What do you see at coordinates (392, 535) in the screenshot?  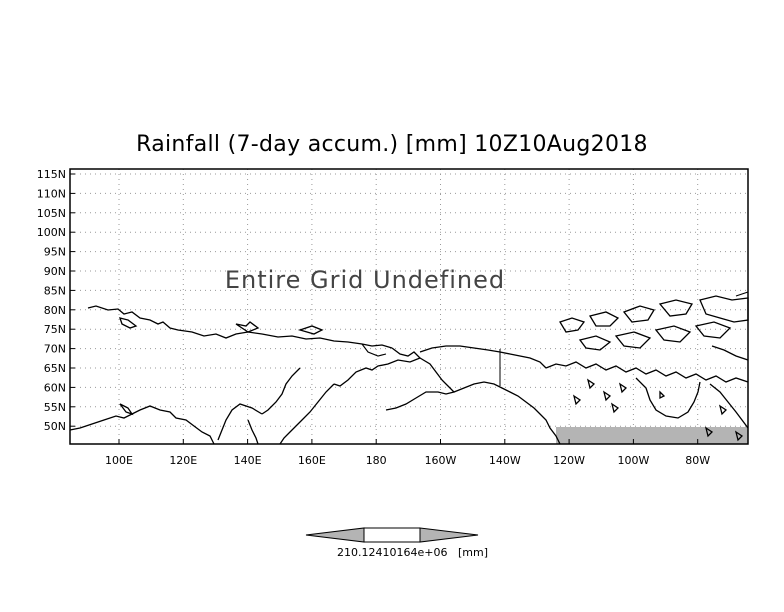 I see `colorbar-box` at bounding box center [392, 535].